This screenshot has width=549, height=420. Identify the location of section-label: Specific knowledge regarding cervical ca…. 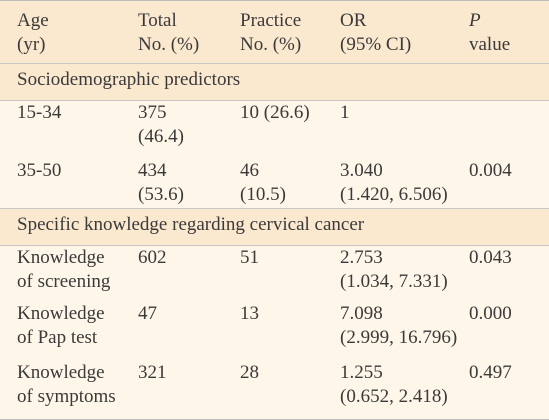
(191, 224).